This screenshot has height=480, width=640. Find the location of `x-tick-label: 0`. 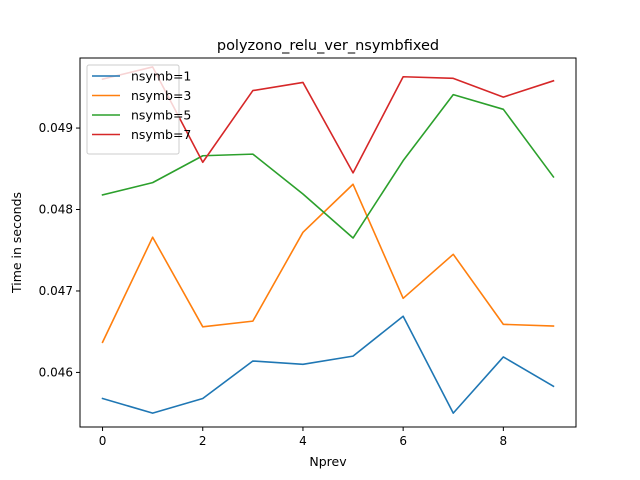

x-tick-label: 0 is located at coordinates (103, 441).